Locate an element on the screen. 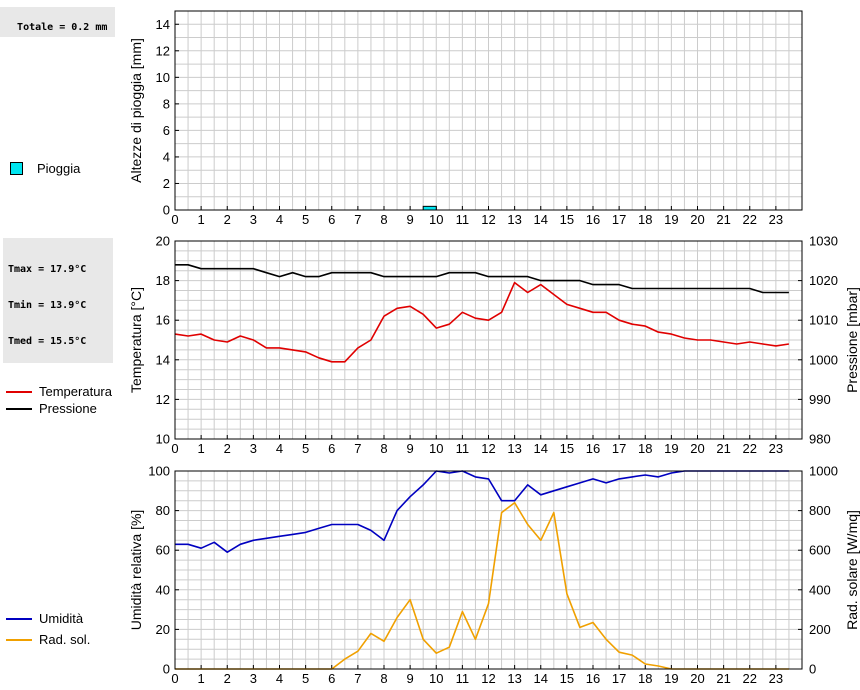 The image size is (860, 690). y2-tick-label: 800 is located at coordinates (820, 510).